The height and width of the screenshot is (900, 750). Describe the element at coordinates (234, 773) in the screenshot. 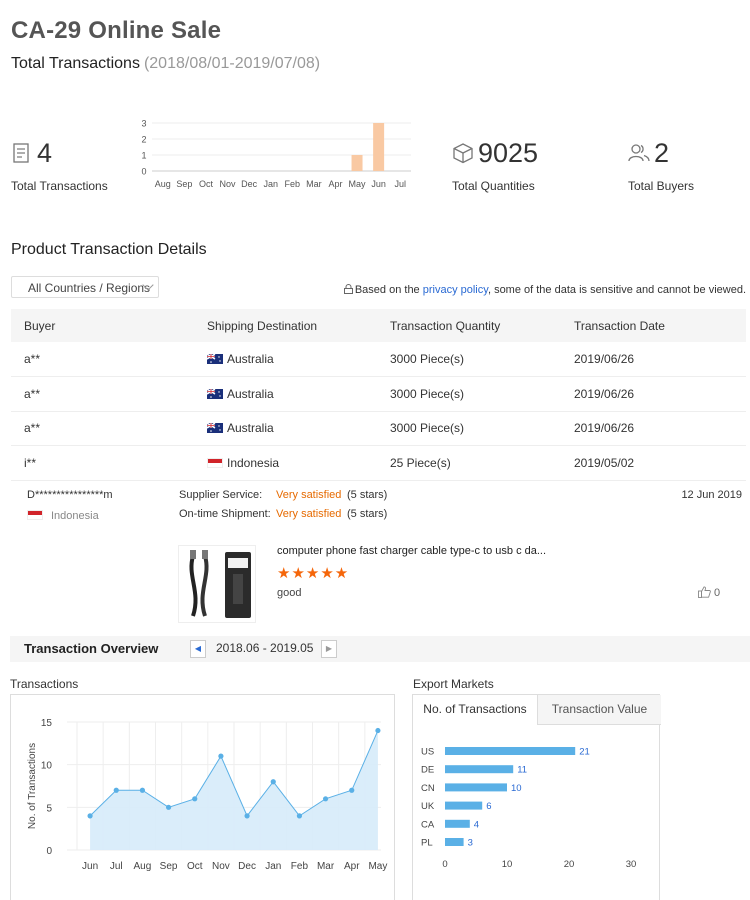

I see `series-line` at that location.